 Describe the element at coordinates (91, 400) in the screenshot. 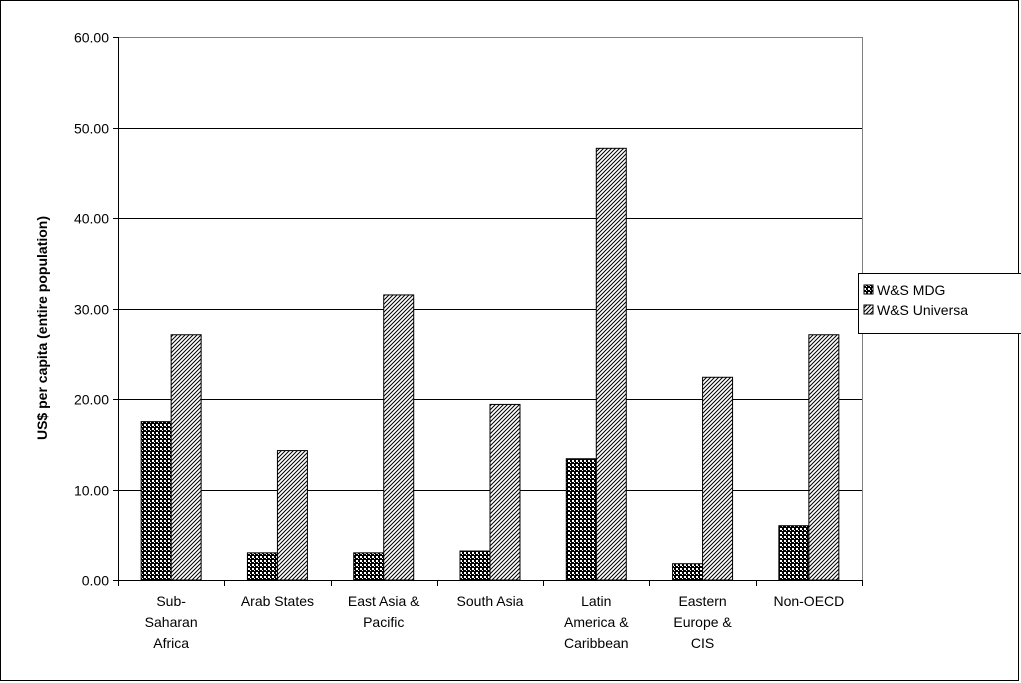

I see `y-tick-label: 20.00` at that location.